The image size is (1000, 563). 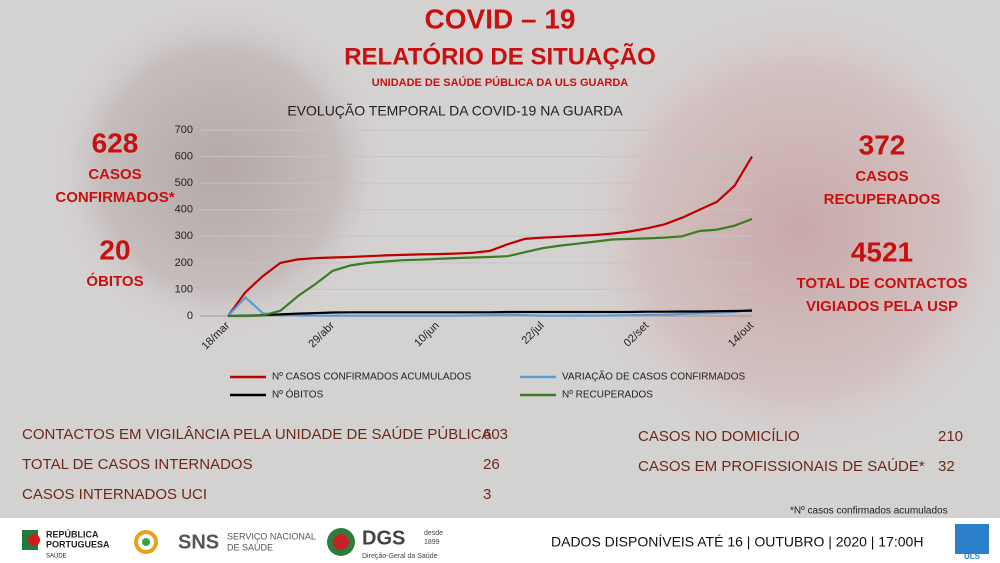 What do you see at coordinates (56, 556) in the screenshot?
I see `republica-text: SAÚDE` at bounding box center [56, 556].